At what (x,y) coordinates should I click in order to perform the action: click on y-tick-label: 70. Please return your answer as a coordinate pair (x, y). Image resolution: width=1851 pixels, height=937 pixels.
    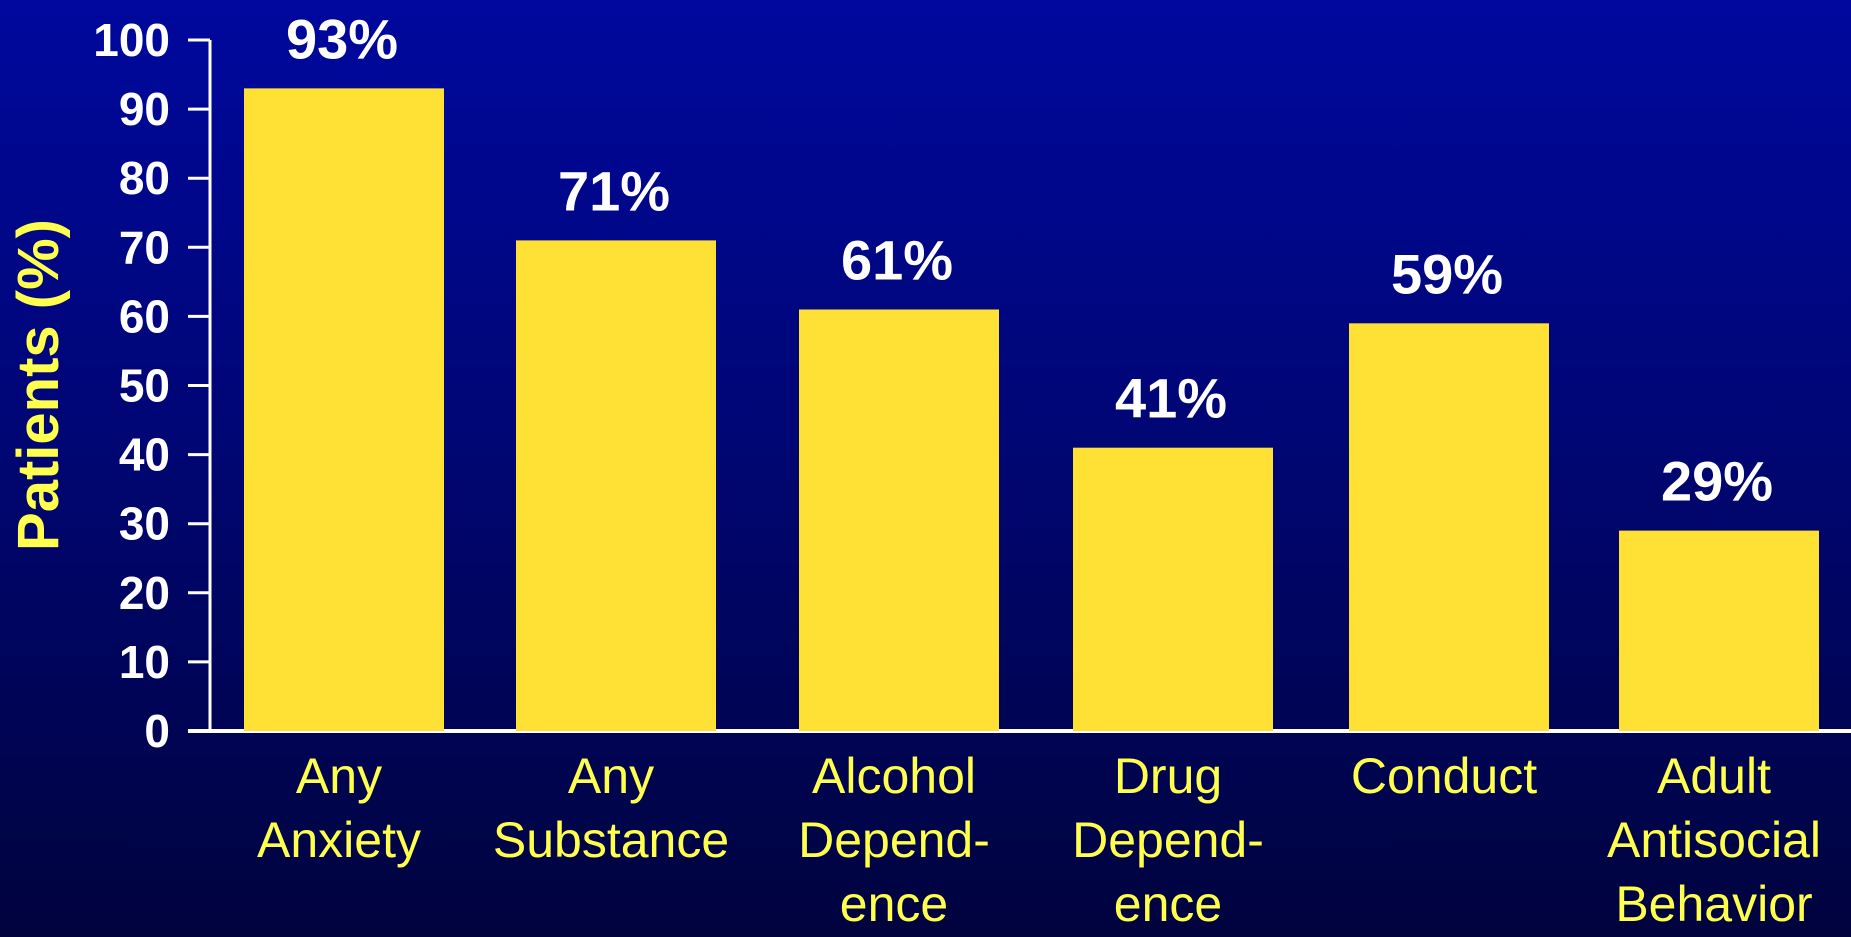
    Looking at the image, I should click on (144, 247).